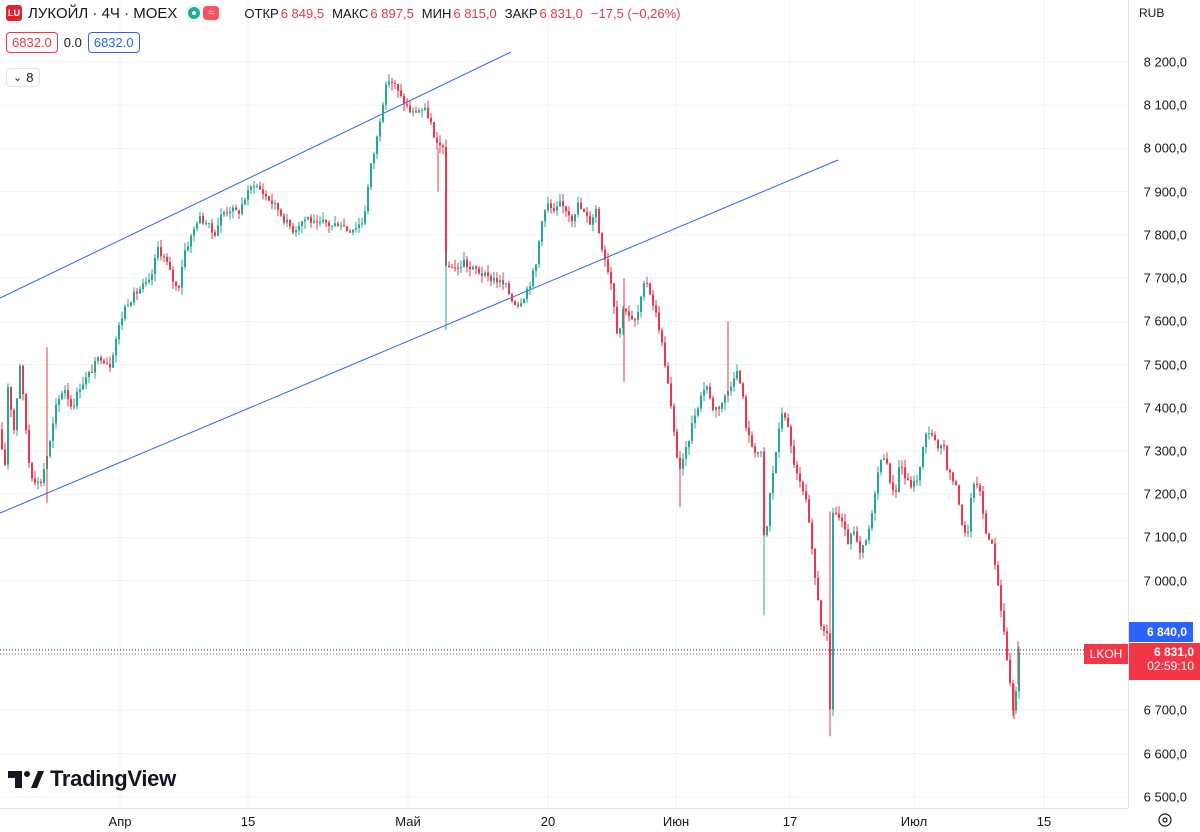  Describe the element at coordinates (23, 77) in the screenshot. I see `indicators-toggle: ⌄ 8` at that location.